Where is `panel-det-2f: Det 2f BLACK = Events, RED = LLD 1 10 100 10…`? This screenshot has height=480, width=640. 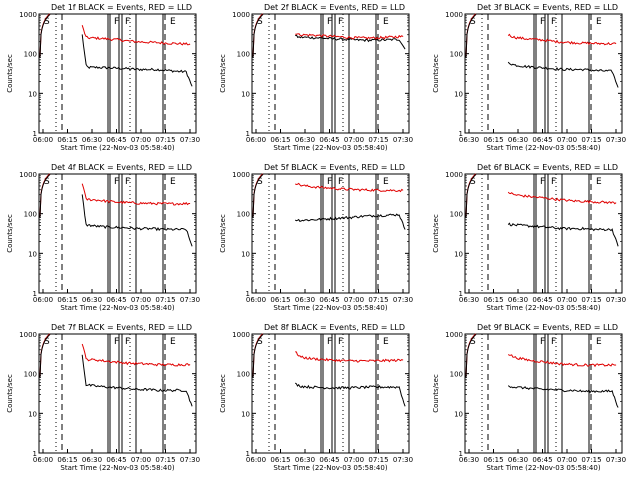
panel-det-2f: Det 2f BLACK = Events, RED = LLD 1 10 100 10… is located at coordinates (316, 77).